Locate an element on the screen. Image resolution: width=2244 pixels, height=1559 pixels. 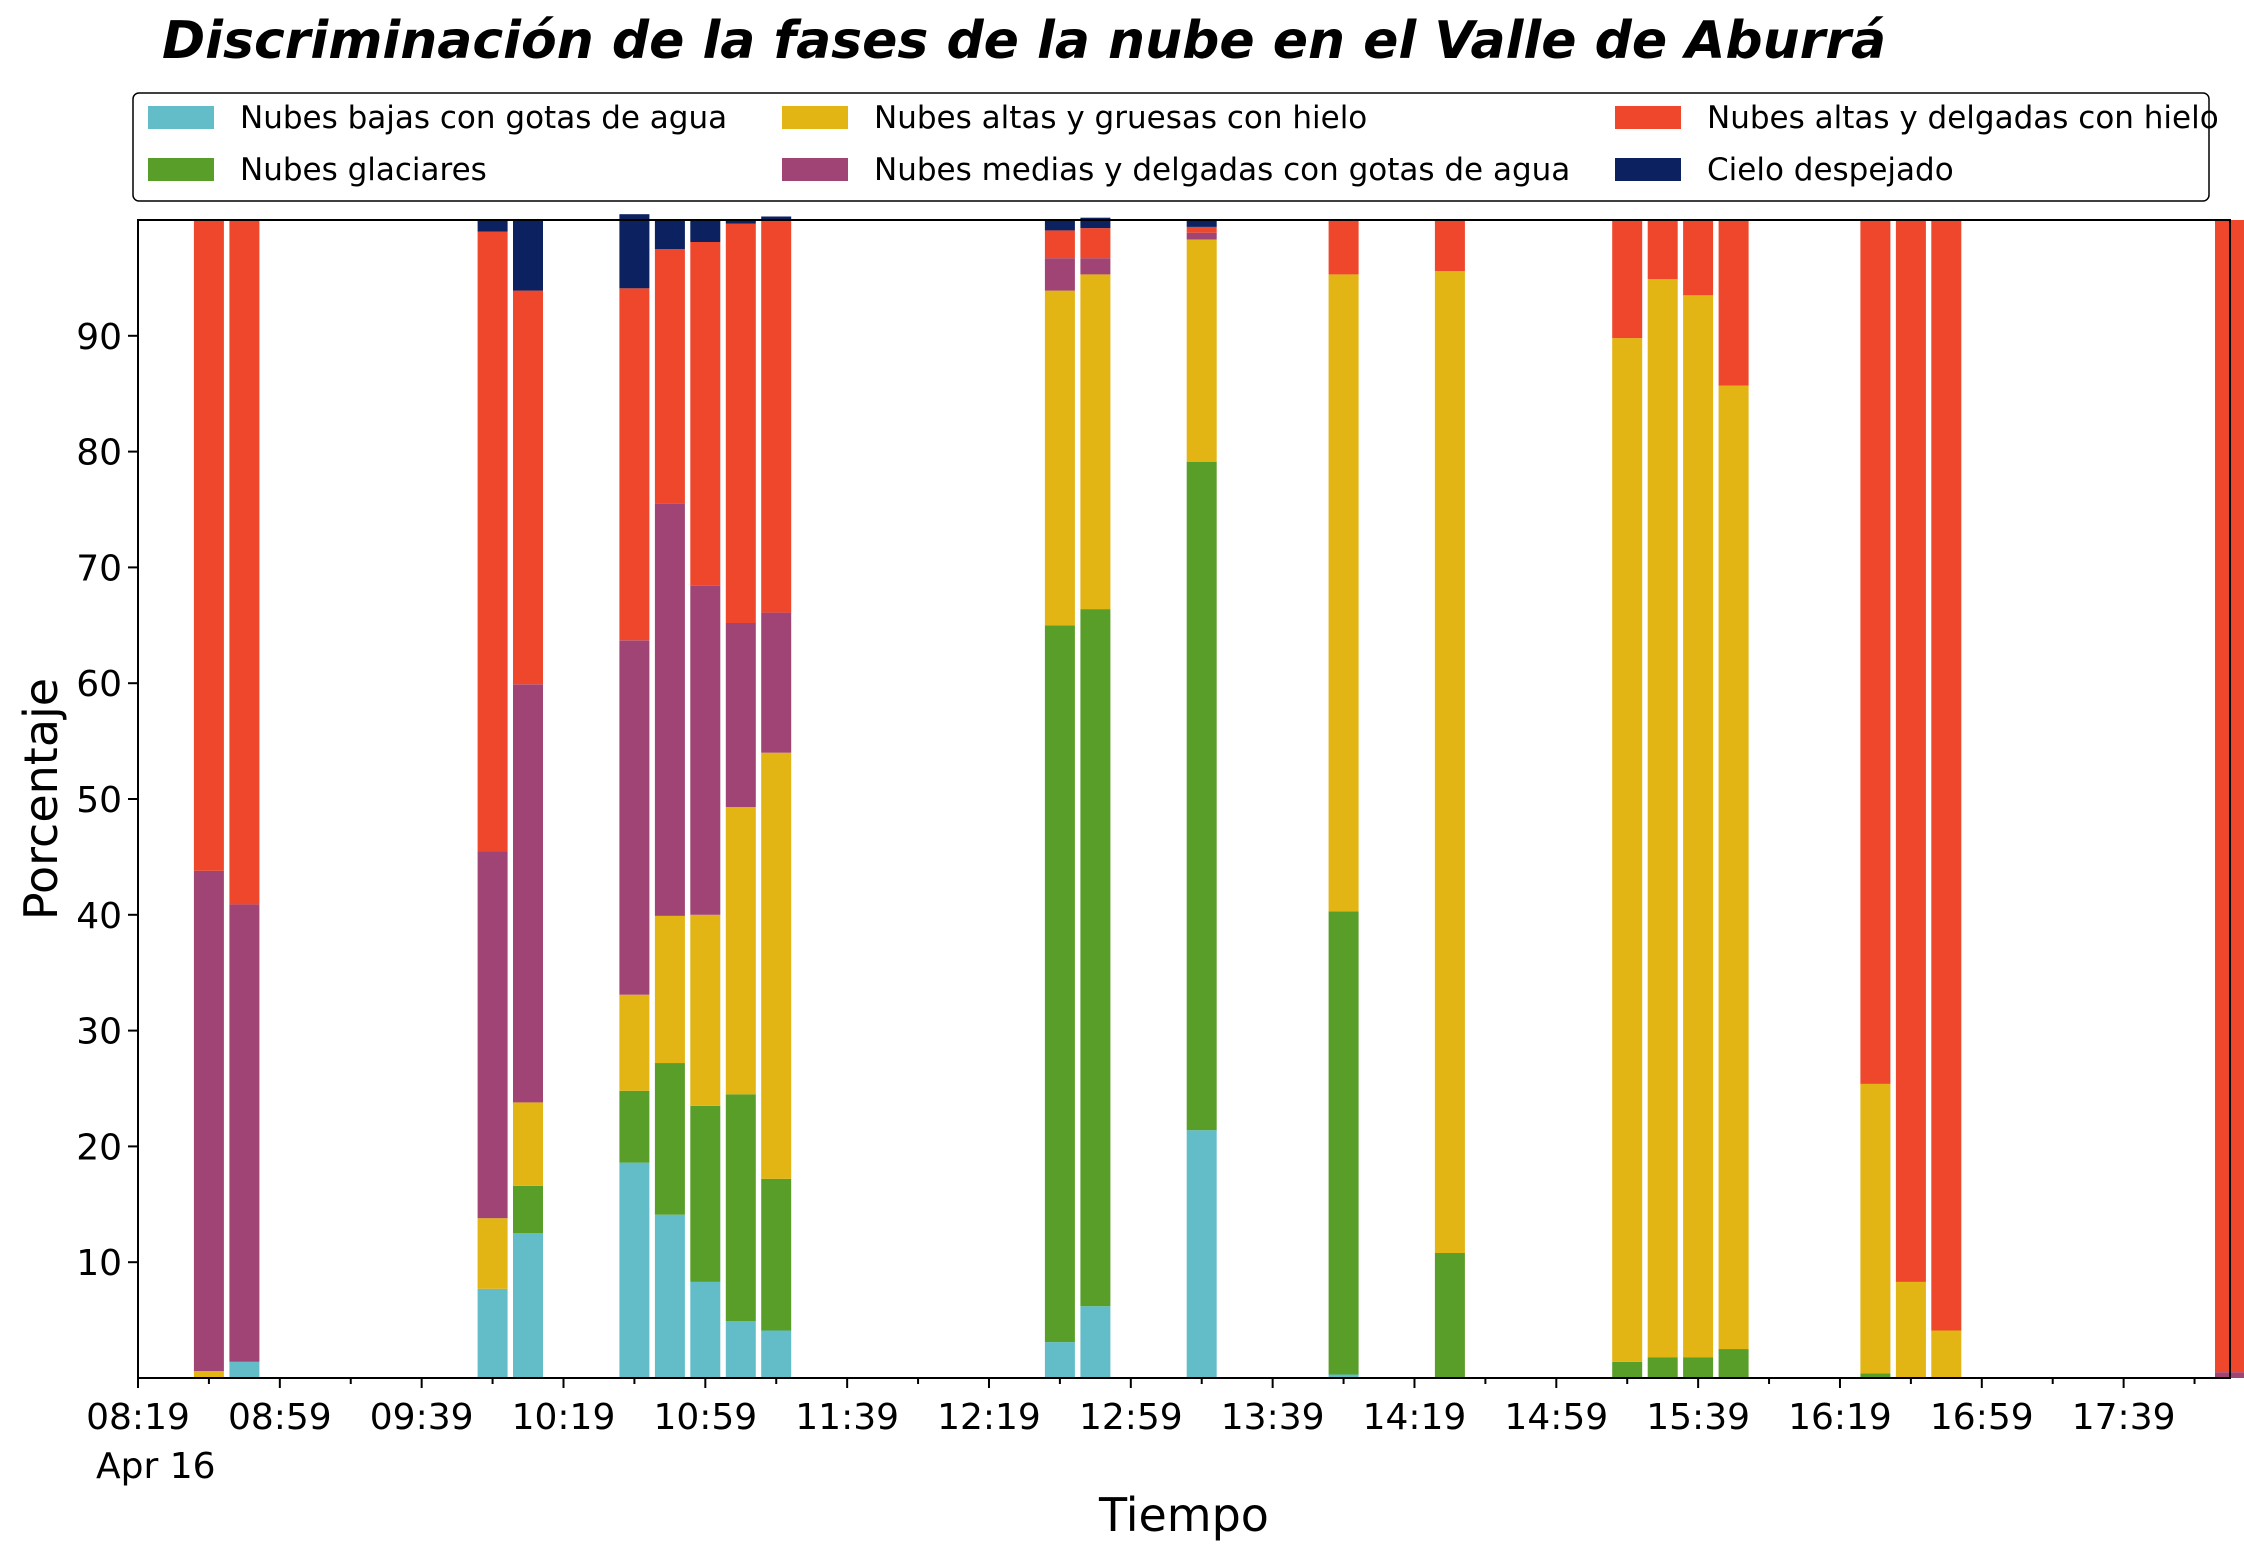
legend-frame is located at coordinates (1171, 147).